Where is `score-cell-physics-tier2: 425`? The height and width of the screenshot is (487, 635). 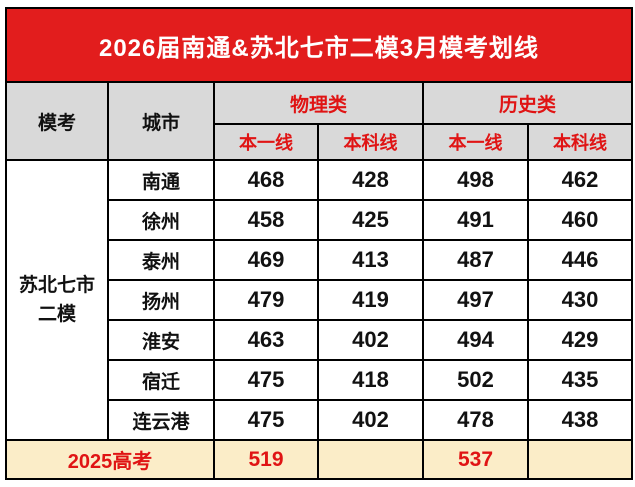
score-cell-physics-tier2: 425 is located at coordinates (370, 220).